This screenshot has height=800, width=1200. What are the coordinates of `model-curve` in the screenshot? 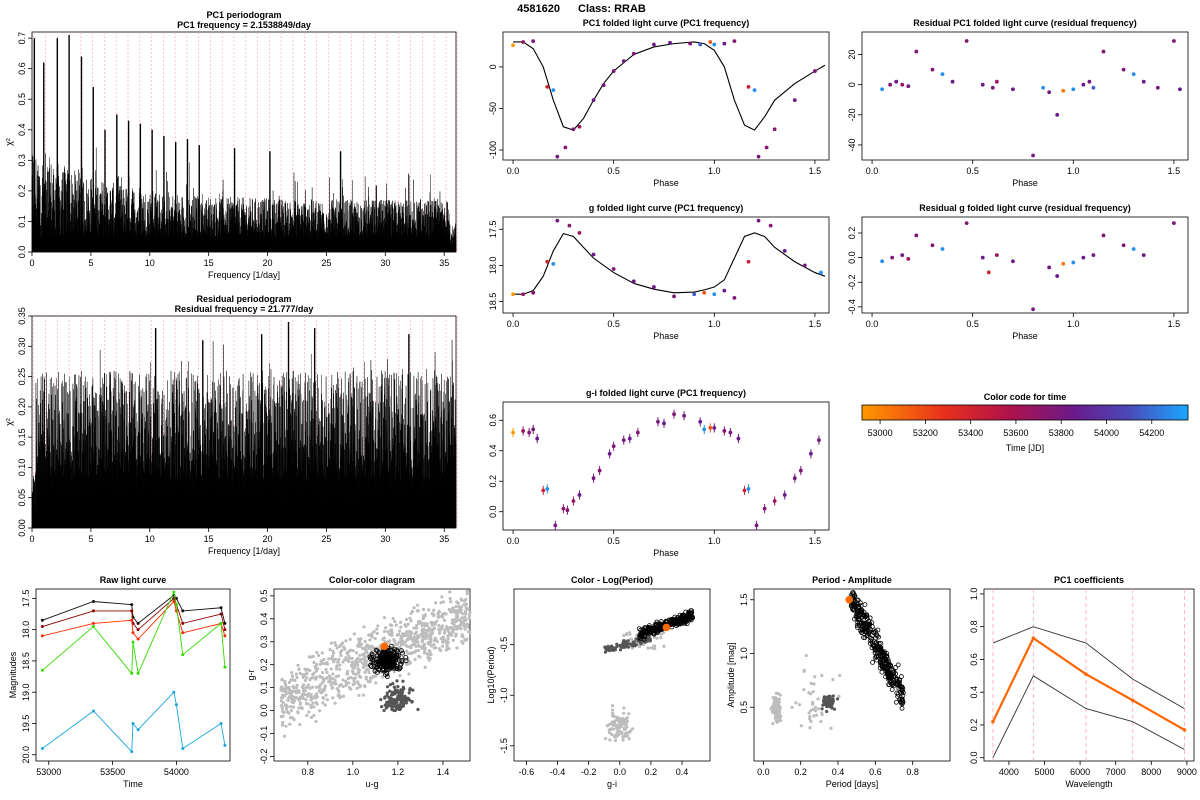 It's located at (669, 263).